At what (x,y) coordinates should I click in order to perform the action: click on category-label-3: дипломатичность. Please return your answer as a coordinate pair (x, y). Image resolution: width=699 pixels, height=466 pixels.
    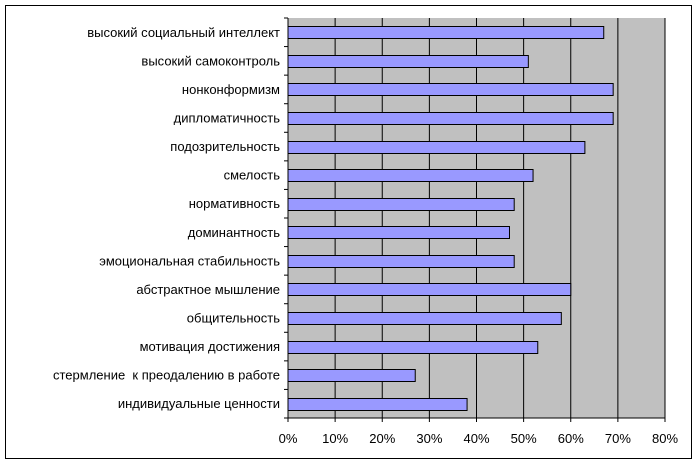
    Looking at the image, I should click on (227, 118).